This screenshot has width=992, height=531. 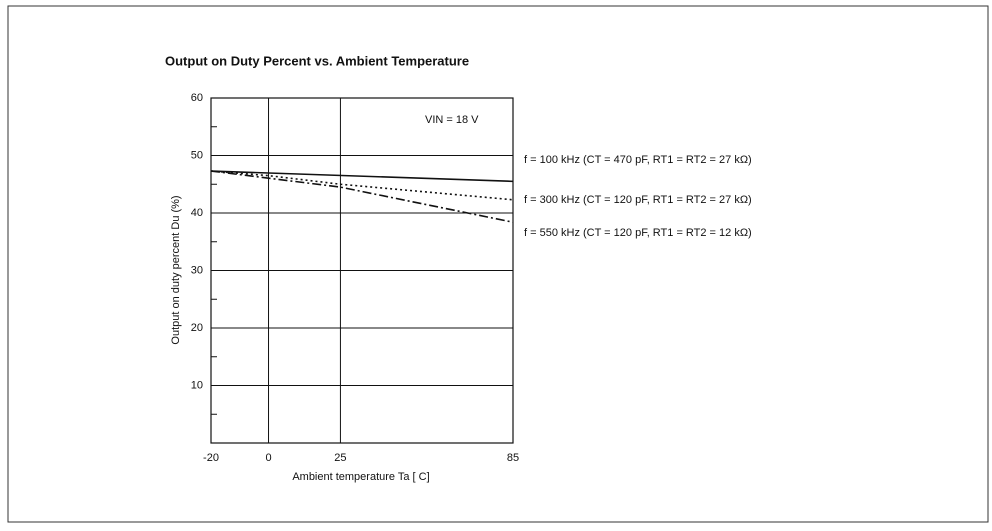 I want to click on y-tick-label: 40, so click(x=197, y=213).